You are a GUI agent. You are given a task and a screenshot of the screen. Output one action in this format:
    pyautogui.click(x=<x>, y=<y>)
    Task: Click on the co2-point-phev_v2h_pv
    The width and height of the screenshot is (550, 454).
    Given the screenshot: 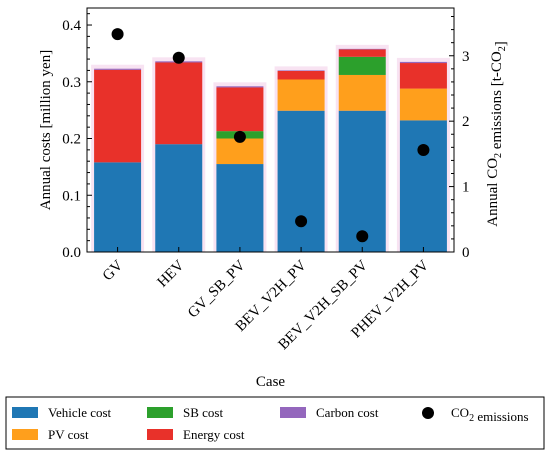 What is the action you would take?
    pyautogui.click(x=423, y=149)
    